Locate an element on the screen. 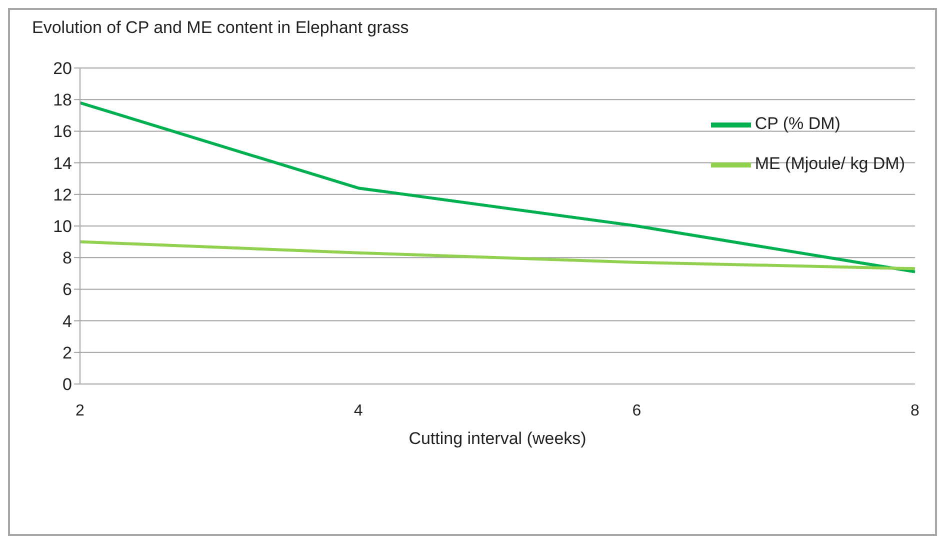  y-tick-label: 6 is located at coordinates (67, 290).